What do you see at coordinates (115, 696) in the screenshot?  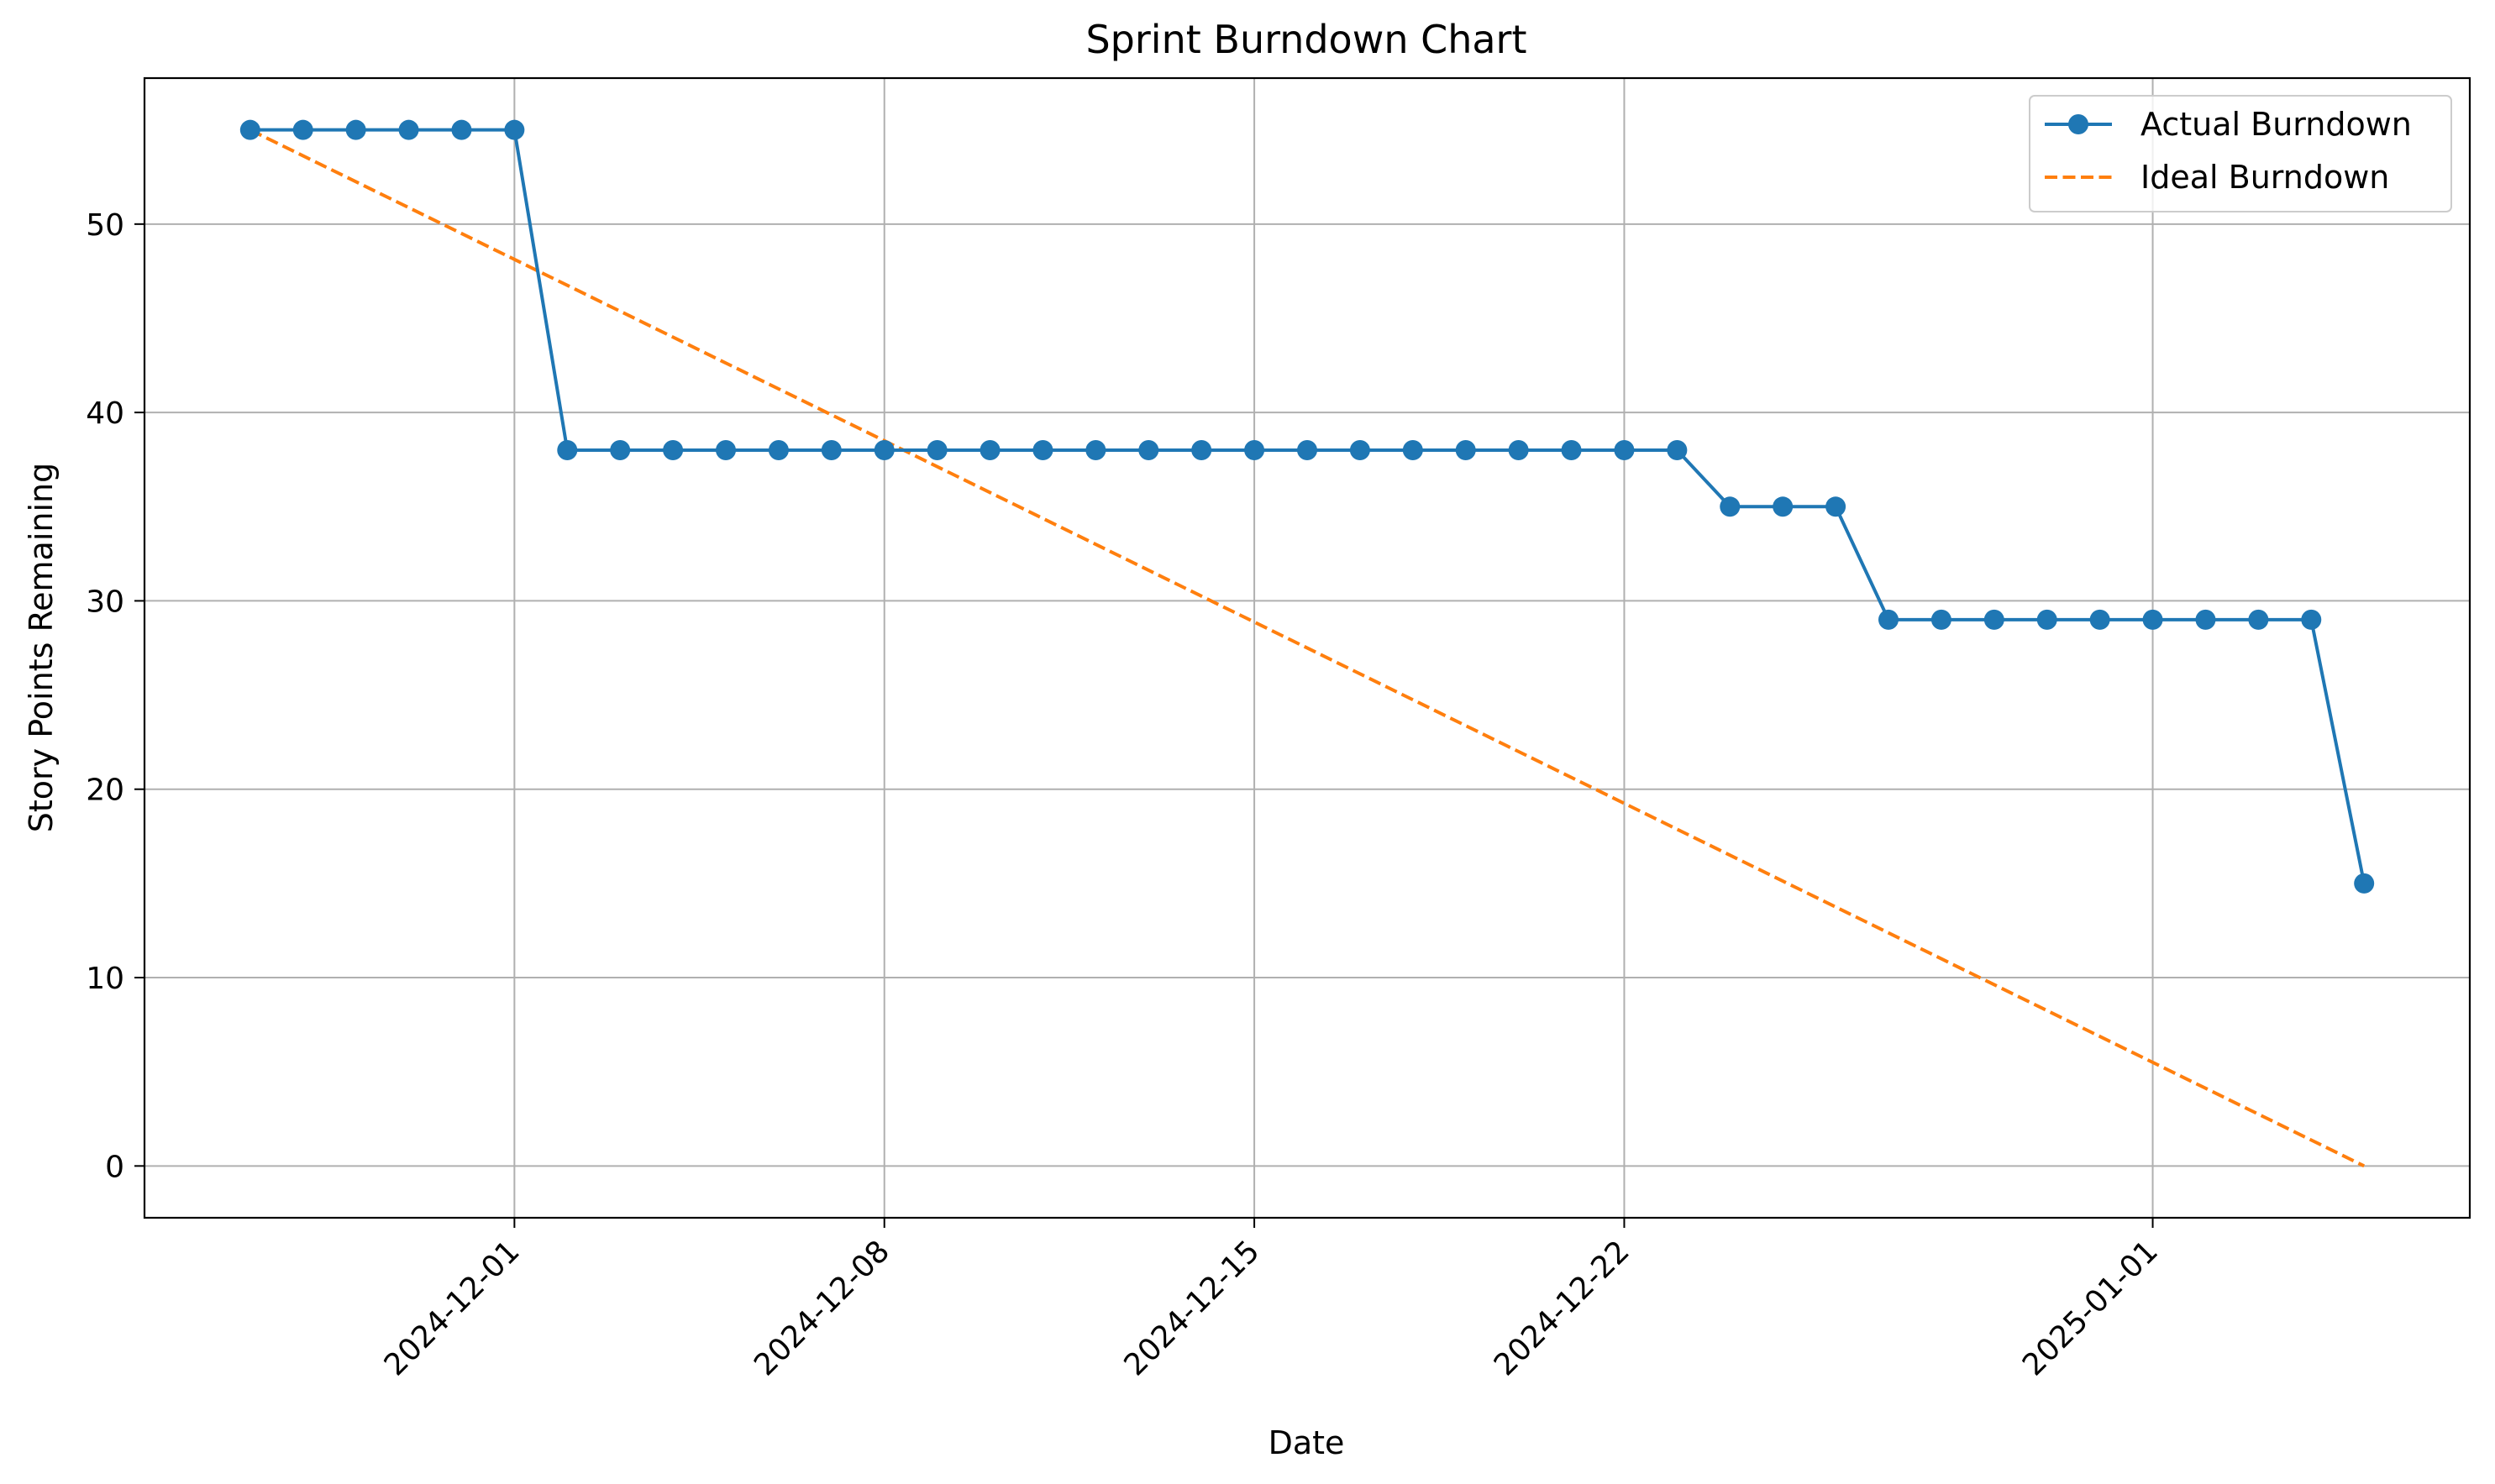 I see `y-axis-ticks: 0 10 20 30 40 50` at bounding box center [115, 696].